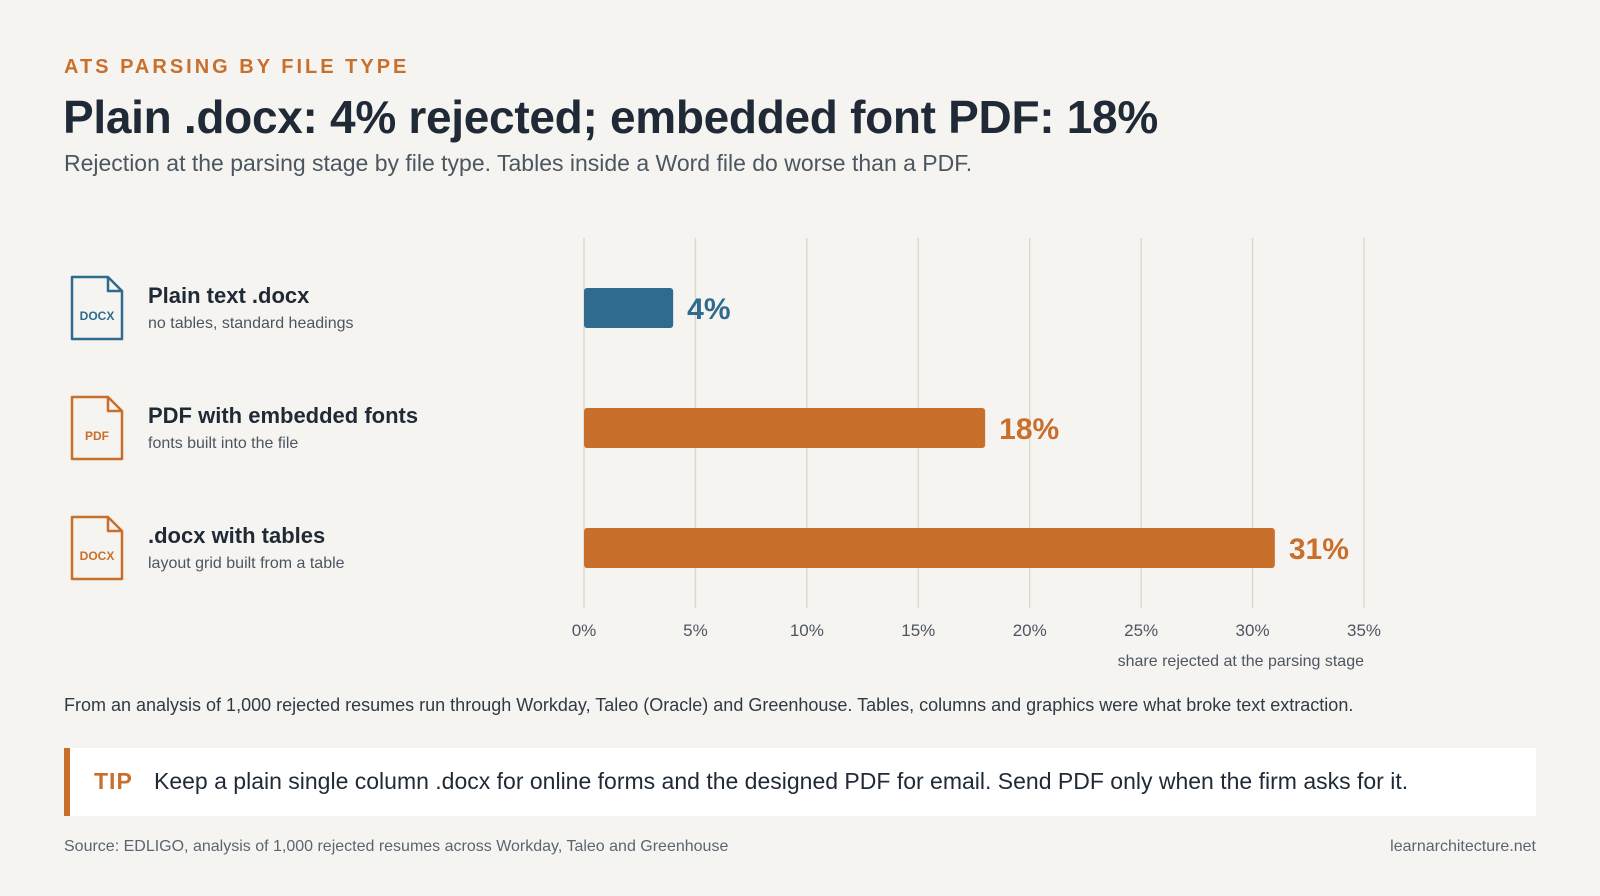 The image size is (1600, 896). Describe the element at coordinates (1241, 661) in the screenshot. I see `x-axis-title: share rejected at the parsing stage` at that location.